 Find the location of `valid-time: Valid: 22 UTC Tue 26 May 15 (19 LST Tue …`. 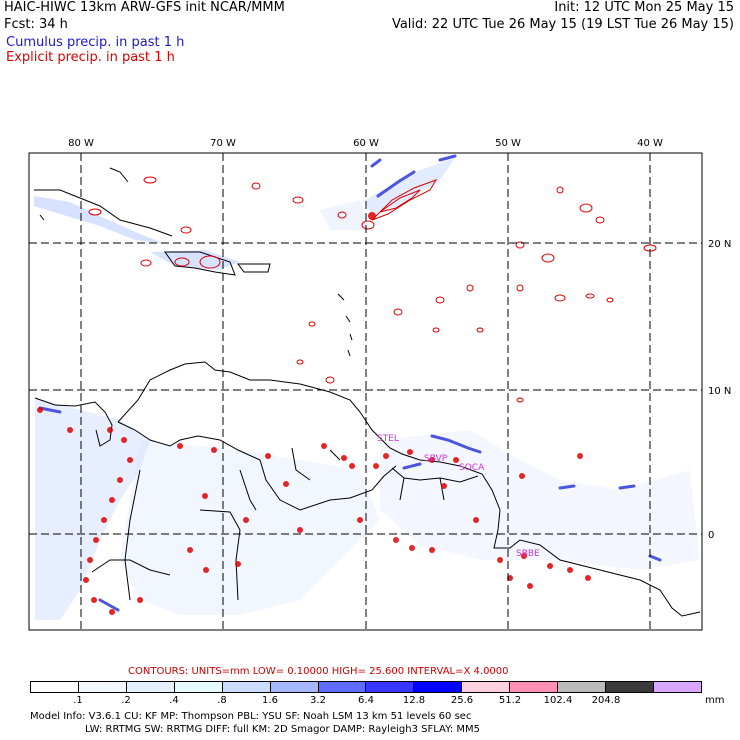

valid-time: Valid: 22 UTC Tue 26 May 15 (19 LST Tue … is located at coordinates (562, 24).